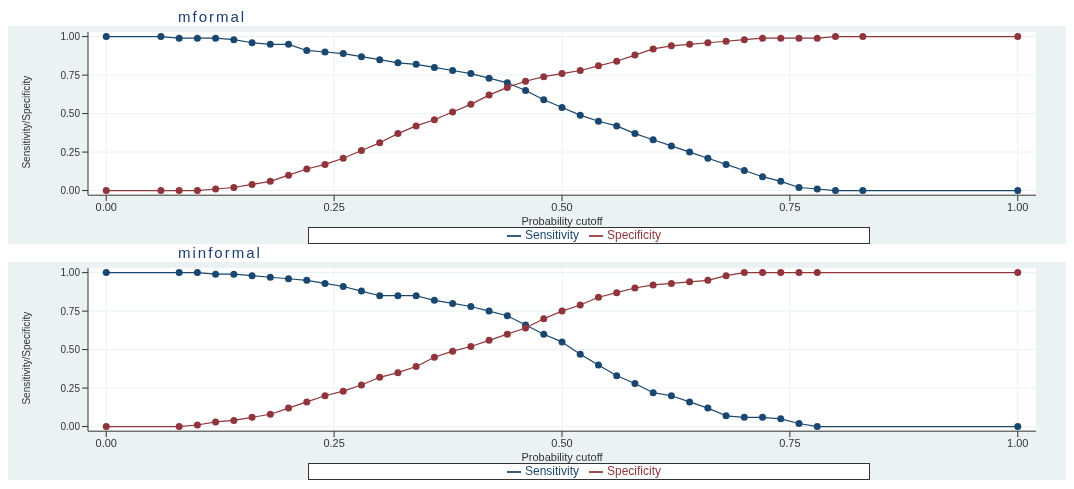 The height and width of the screenshot is (489, 1074). What do you see at coordinates (334, 206) in the screenshot?
I see `x-tick-label: 0.25` at bounding box center [334, 206].